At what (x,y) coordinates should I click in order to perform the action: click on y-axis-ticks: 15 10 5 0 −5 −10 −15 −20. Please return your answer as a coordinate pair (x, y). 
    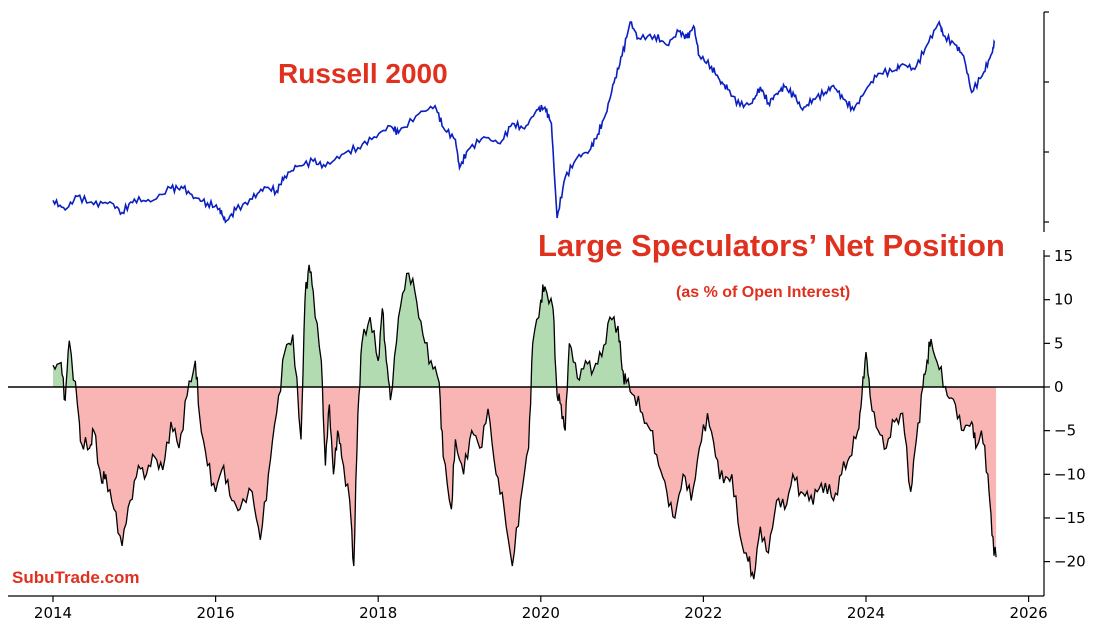
    Looking at the image, I should click on (1065, 409).